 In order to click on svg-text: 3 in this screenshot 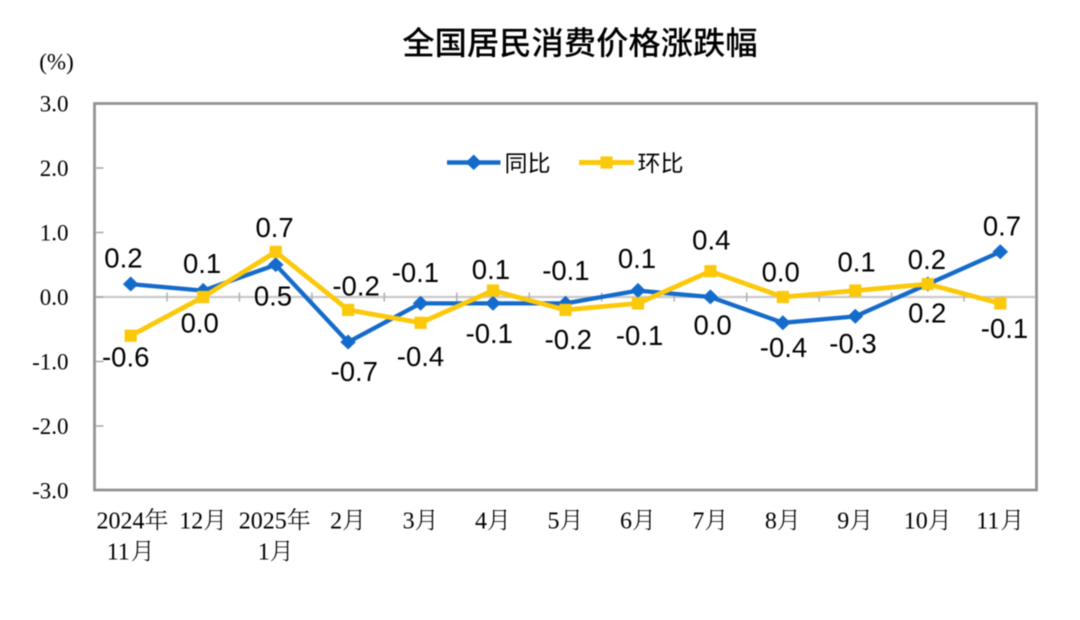, I will do `click(409, 522)`.